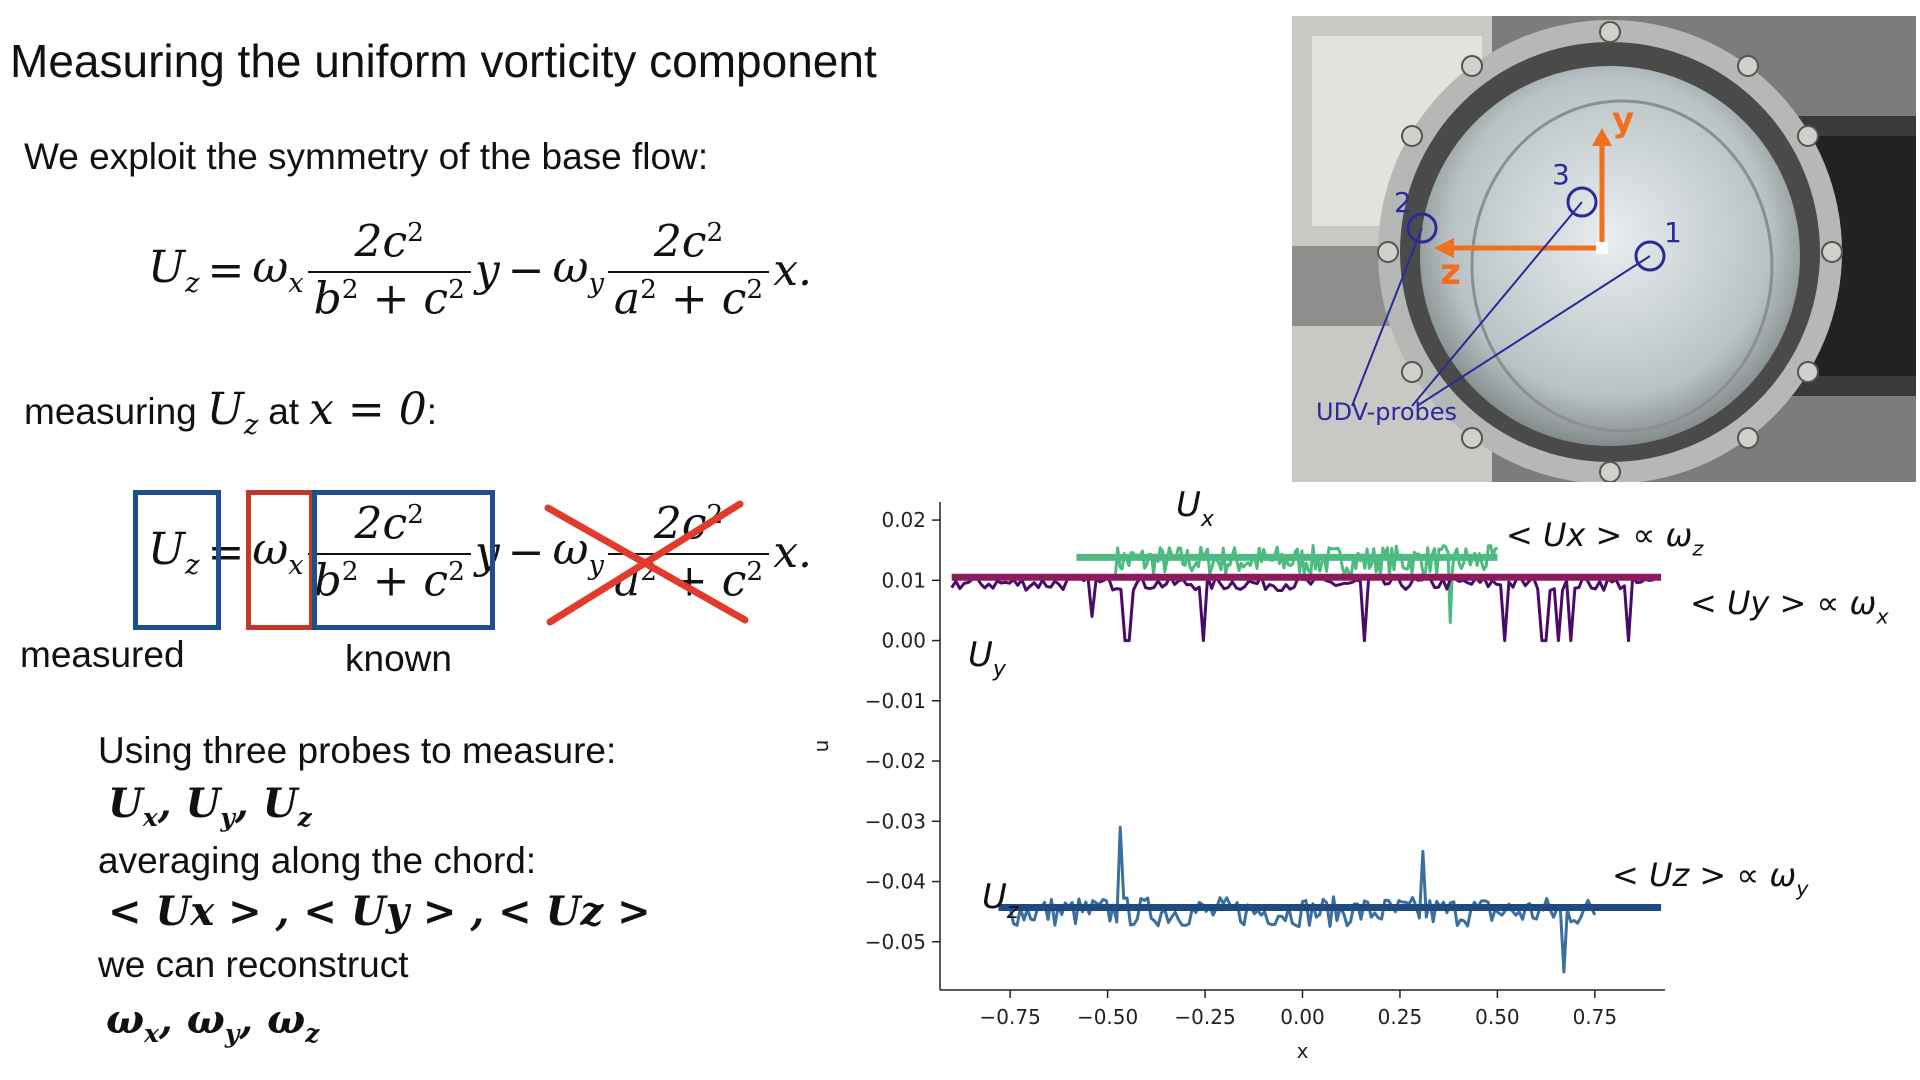  Describe the element at coordinates (357, 750) in the screenshot. I see `probes-text: Using three probes to measure:` at that location.